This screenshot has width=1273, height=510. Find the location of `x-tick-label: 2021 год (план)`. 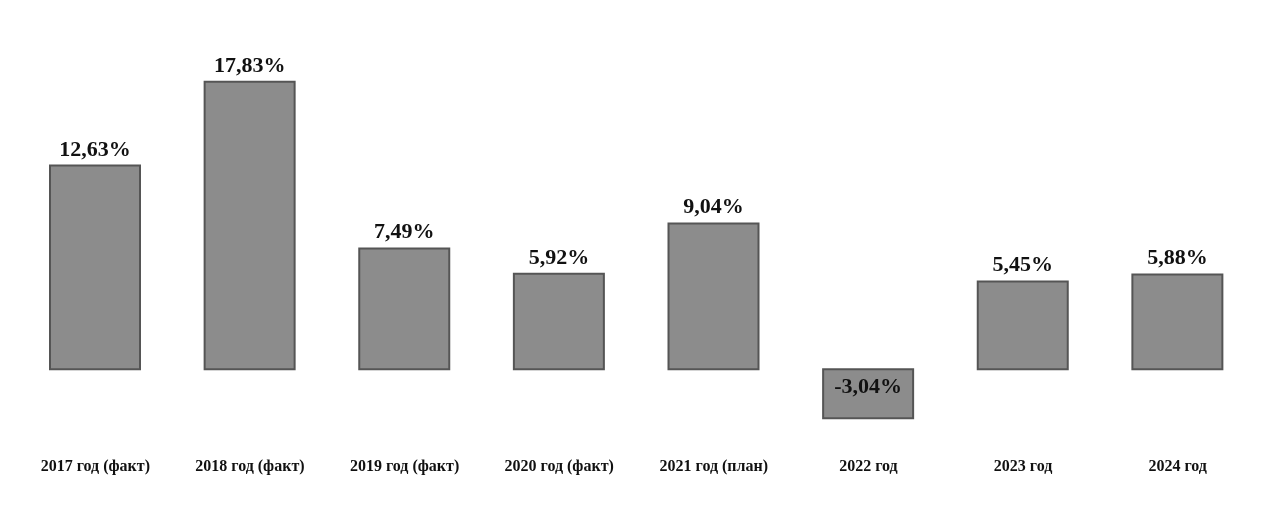

x-tick-label: 2021 год (план) is located at coordinates (714, 466).